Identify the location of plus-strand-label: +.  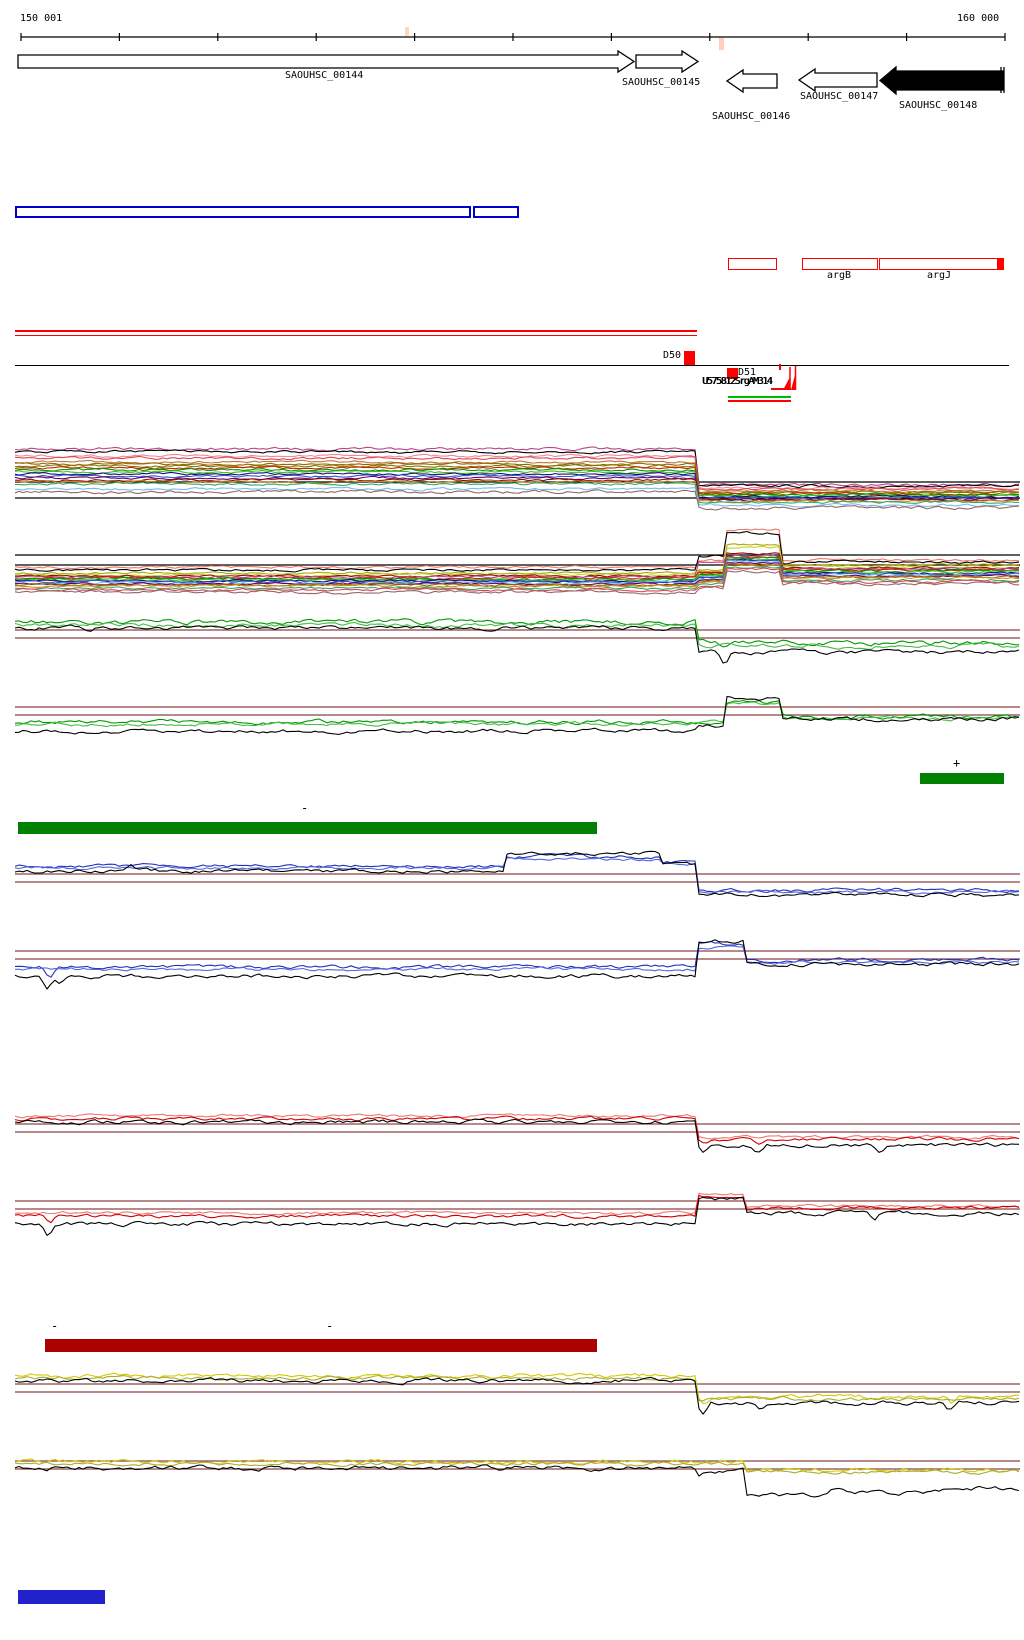
(957, 763).